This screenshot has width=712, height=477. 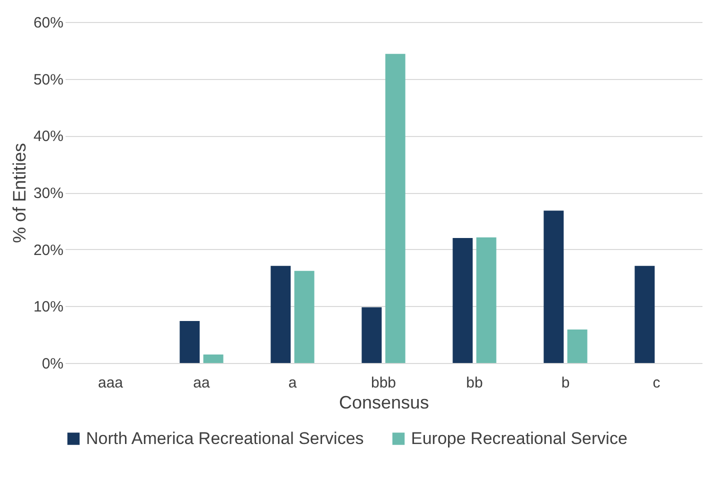 What do you see at coordinates (48, 193) in the screenshot?
I see `y-tick-label: 30%` at bounding box center [48, 193].